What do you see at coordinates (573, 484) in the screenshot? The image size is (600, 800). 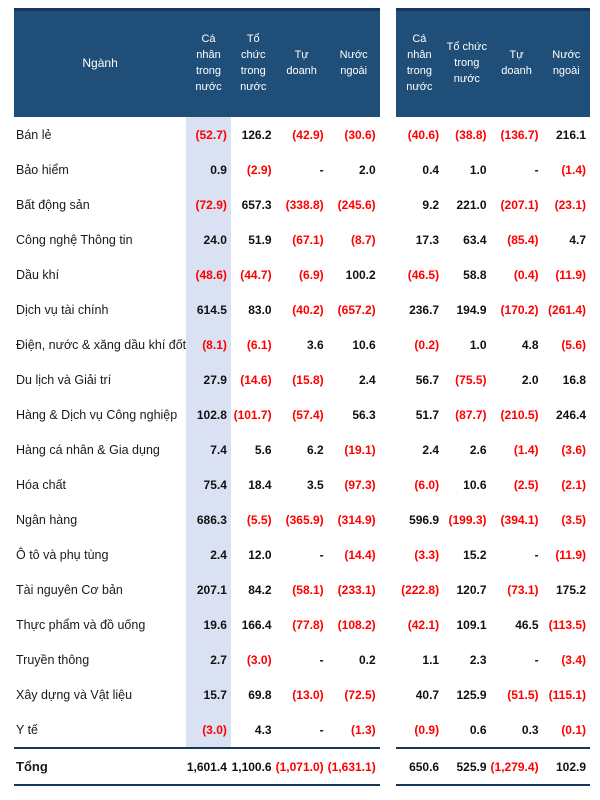 I see `value-cell: (2.1)` at bounding box center [573, 484].